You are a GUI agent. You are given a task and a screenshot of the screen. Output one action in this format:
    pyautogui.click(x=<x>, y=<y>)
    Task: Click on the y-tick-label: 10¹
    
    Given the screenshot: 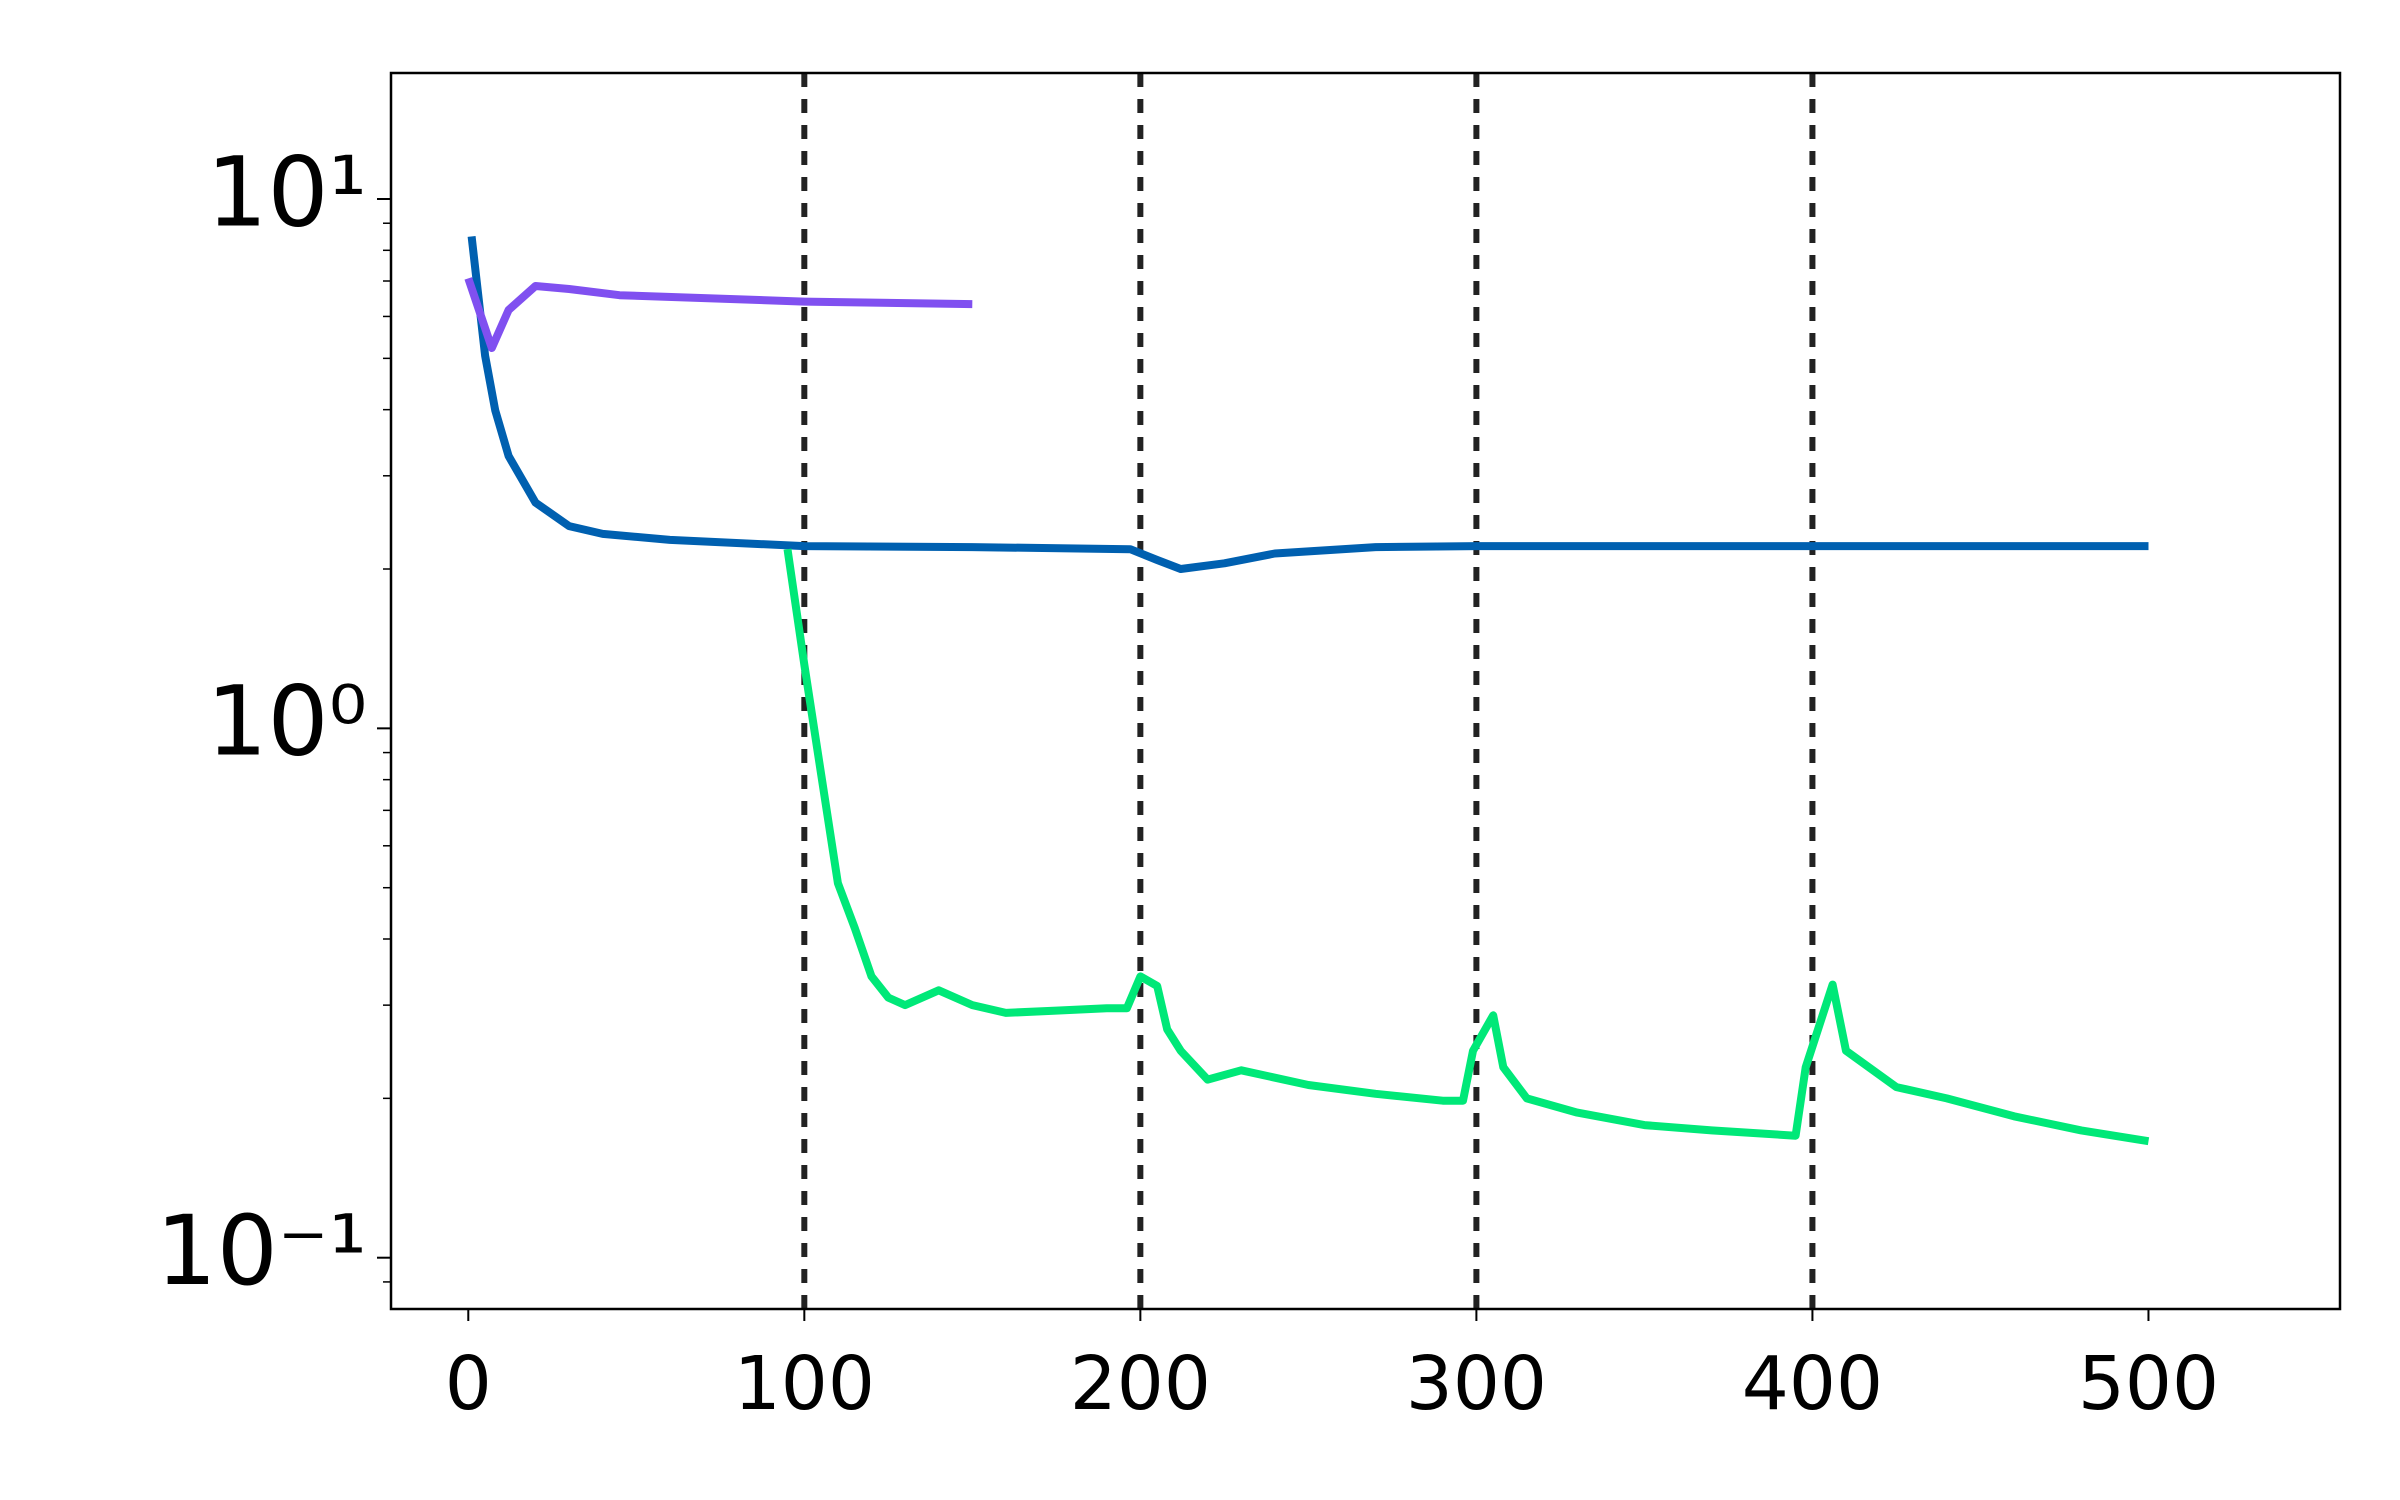 What is the action you would take?
    pyautogui.click(x=286, y=192)
    